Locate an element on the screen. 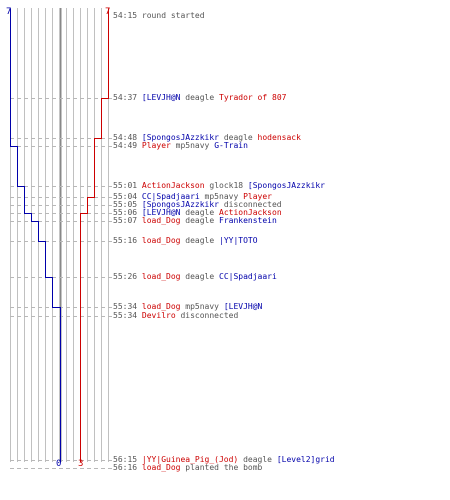  event-row: 55:04 CC|Spadjaari mp5navy Player is located at coordinates (192, 196).